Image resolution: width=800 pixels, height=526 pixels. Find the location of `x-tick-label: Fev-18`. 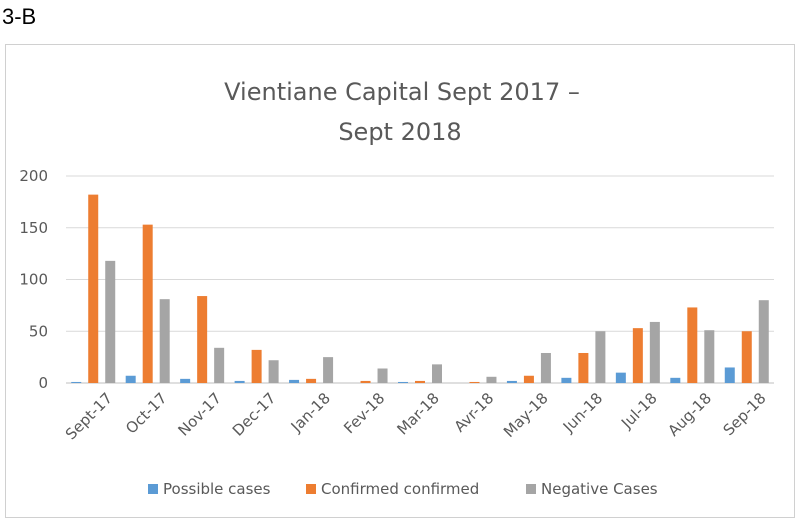

x-tick-label: Fev-18 is located at coordinates (364, 413).